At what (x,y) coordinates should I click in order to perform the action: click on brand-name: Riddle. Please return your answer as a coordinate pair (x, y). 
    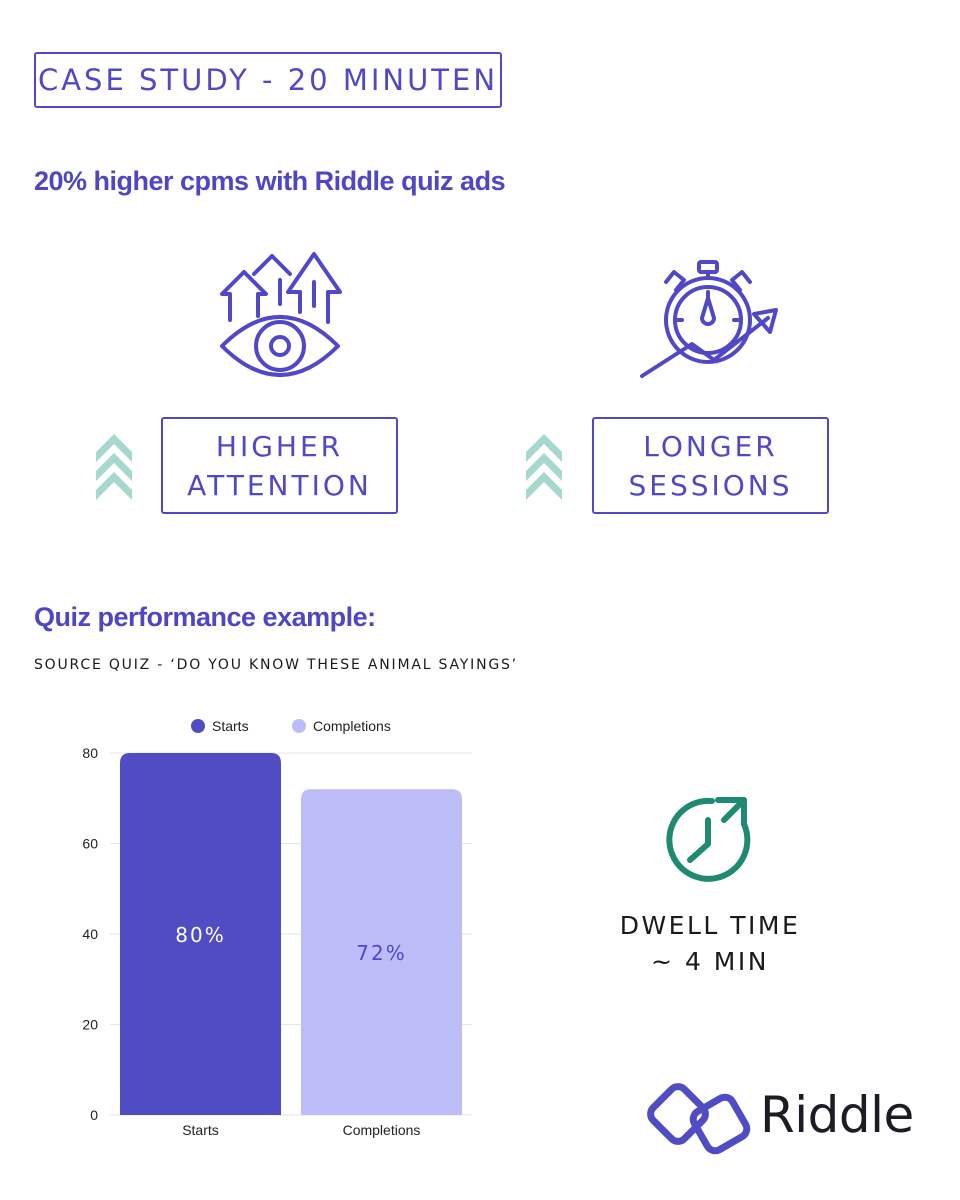
    Looking at the image, I should click on (837, 1115).